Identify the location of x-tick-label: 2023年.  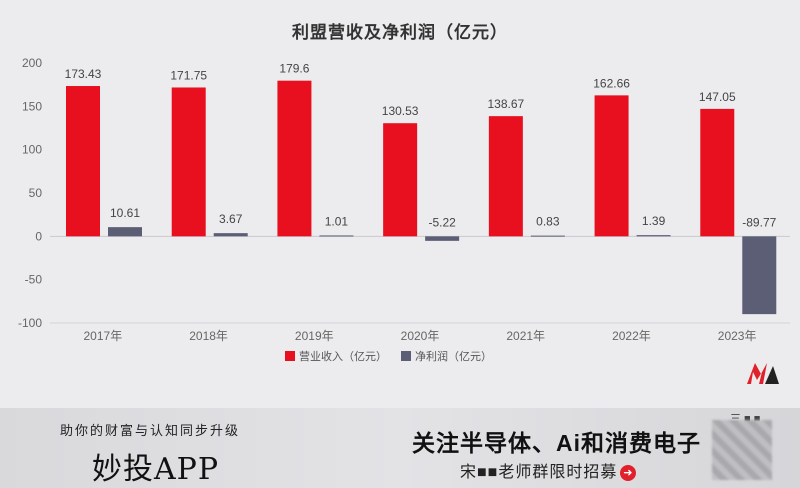
(737, 336).